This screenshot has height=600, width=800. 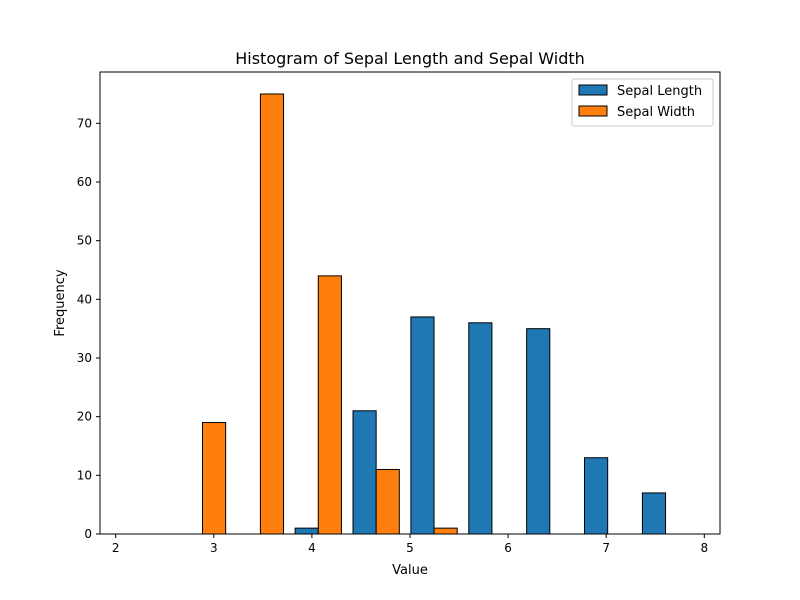 I want to click on x-axis-ticks: 2 3 4 5 6 7 8, so click(x=410, y=544).